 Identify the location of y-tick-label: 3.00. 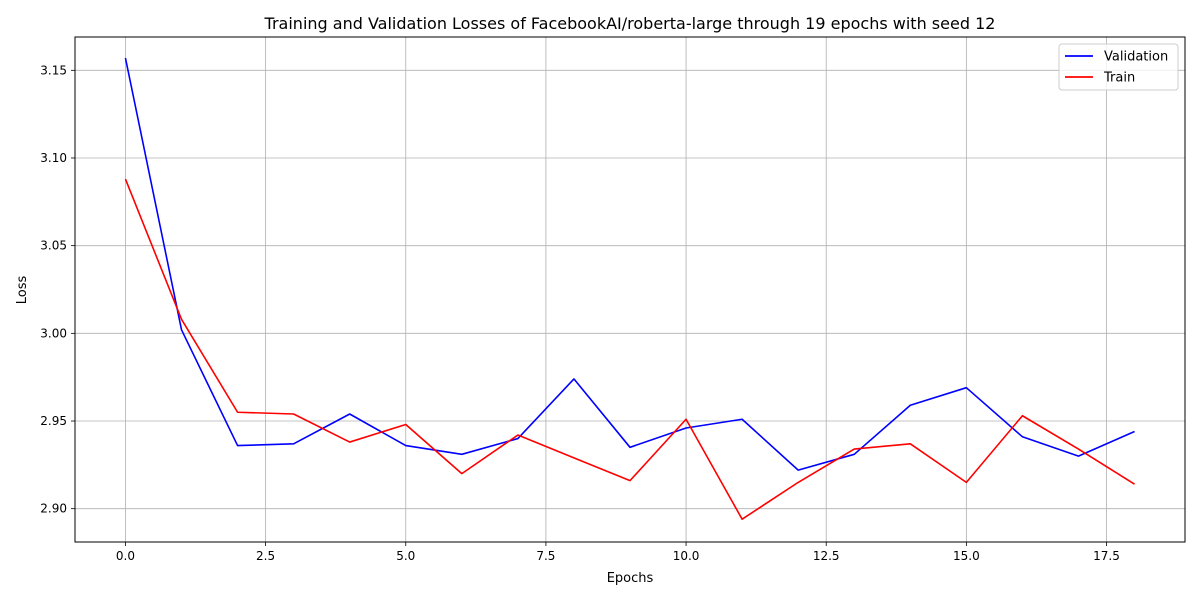
(53, 333).